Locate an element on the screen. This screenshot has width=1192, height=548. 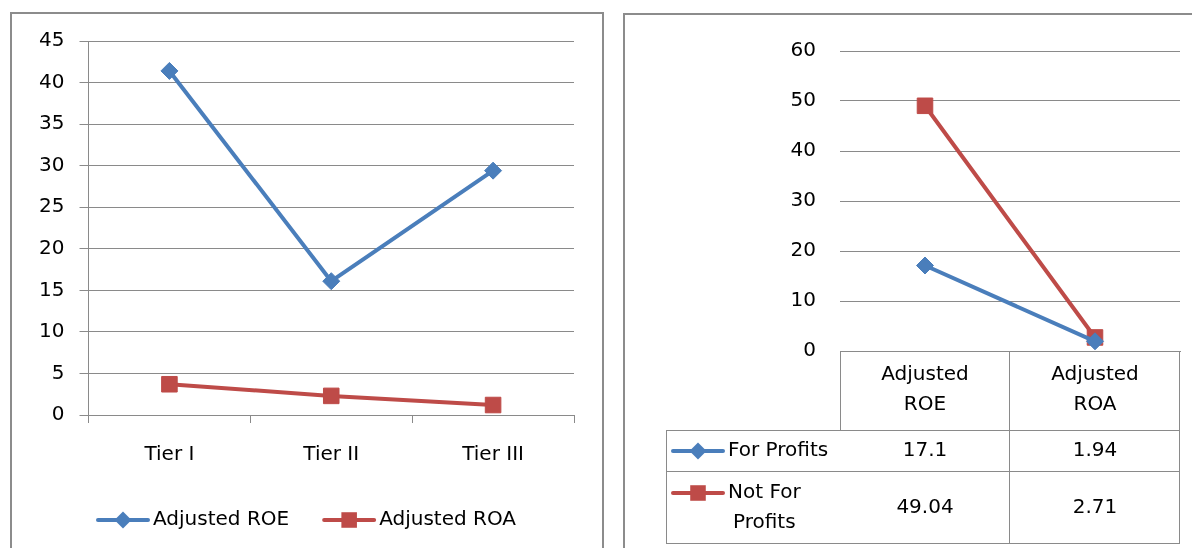
x-tick-label: Tier III is located at coordinates (492, 453).